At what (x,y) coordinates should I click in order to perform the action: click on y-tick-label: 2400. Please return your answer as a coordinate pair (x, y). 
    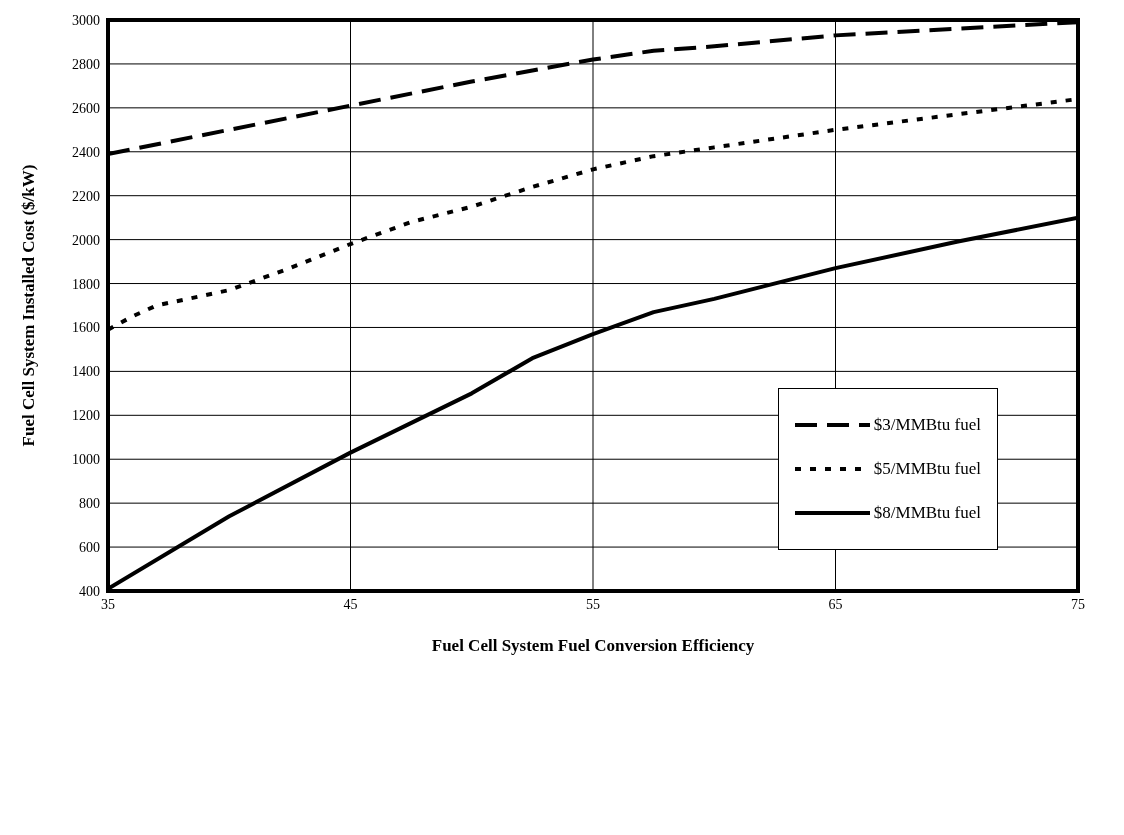
    Looking at the image, I should click on (86, 152).